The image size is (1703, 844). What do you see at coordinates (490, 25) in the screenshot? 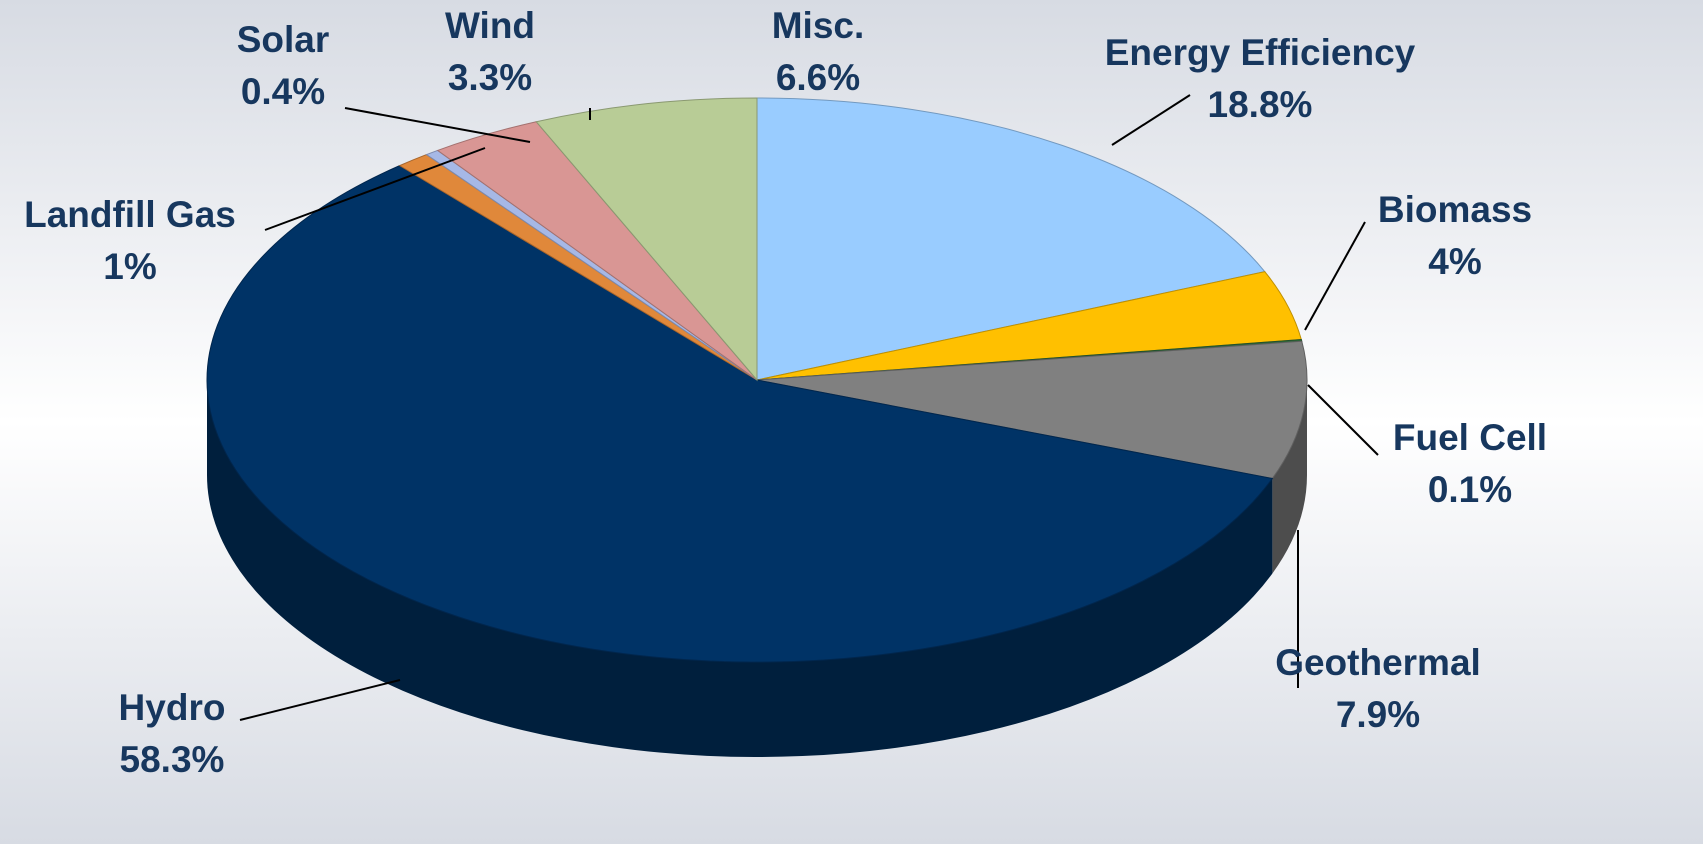
I see `slice-label: Wind` at bounding box center [490, 25].